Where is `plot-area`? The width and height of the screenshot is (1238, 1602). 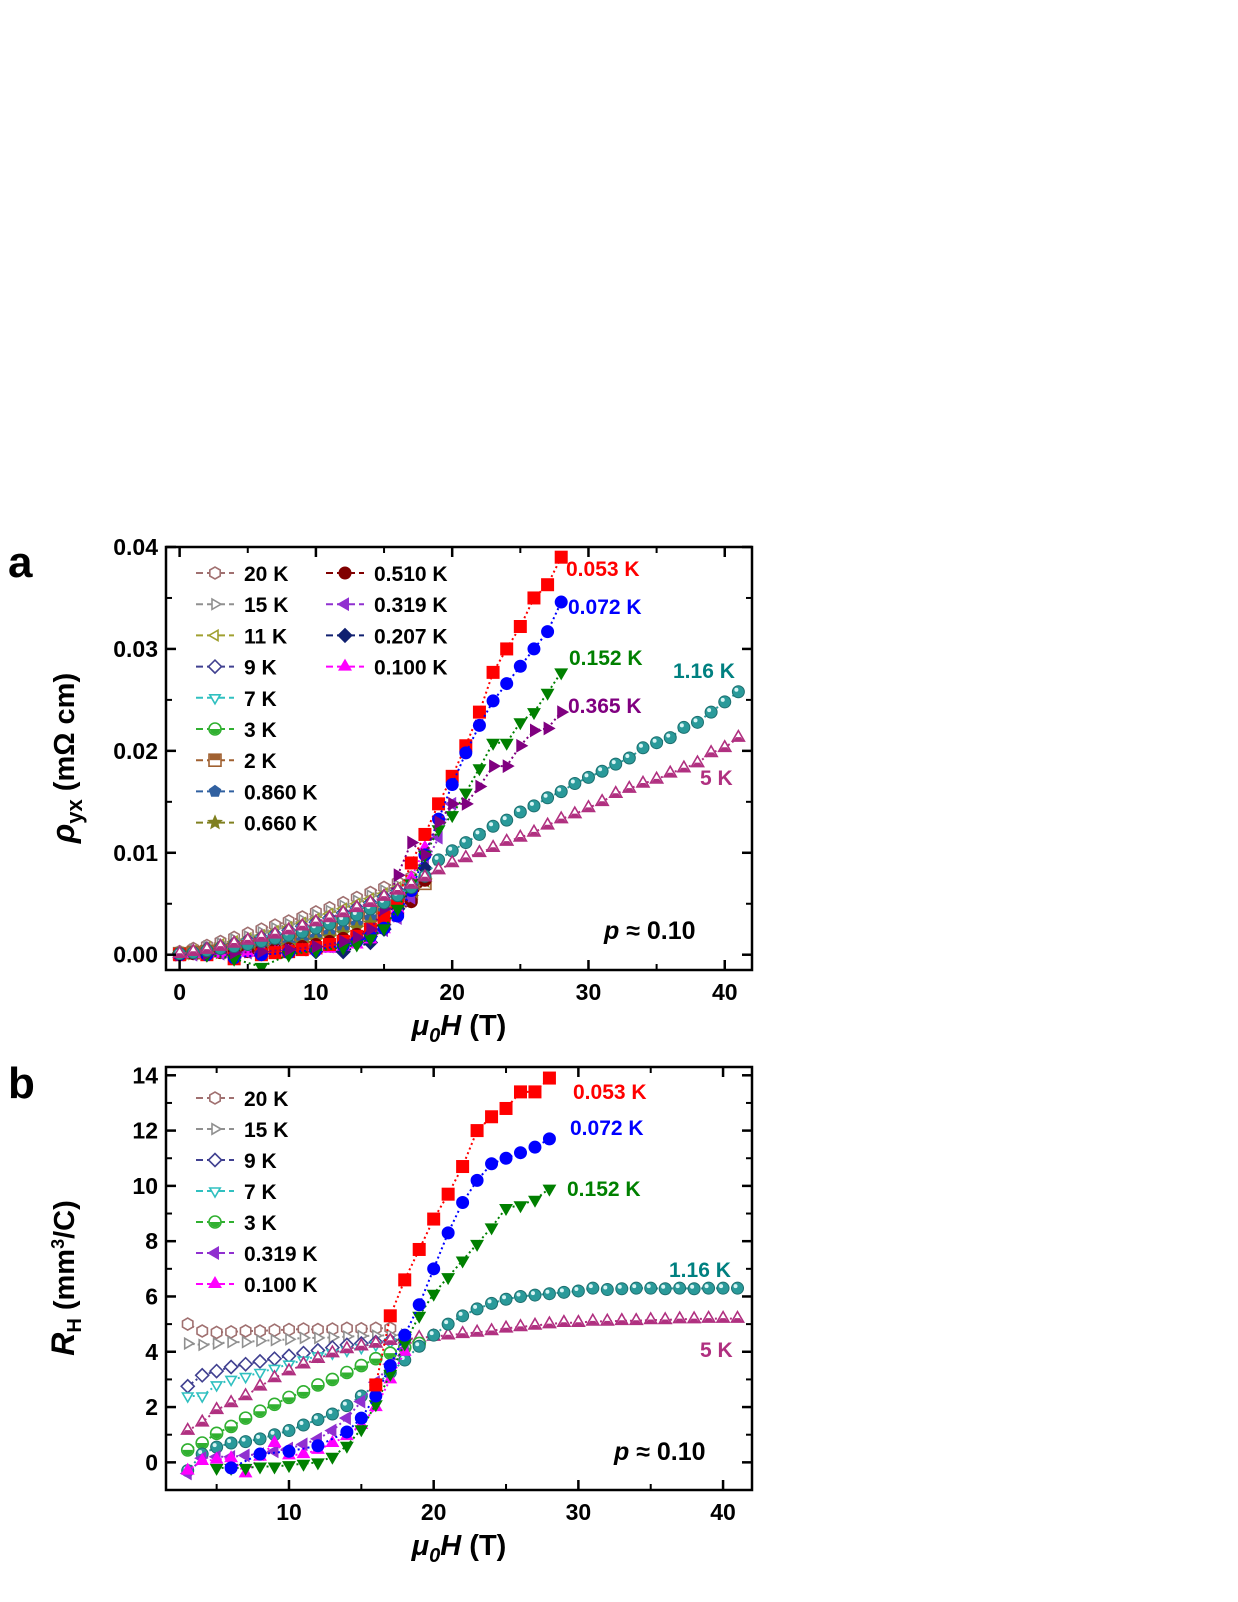
plot-area is located at coordinates (462, 1276).